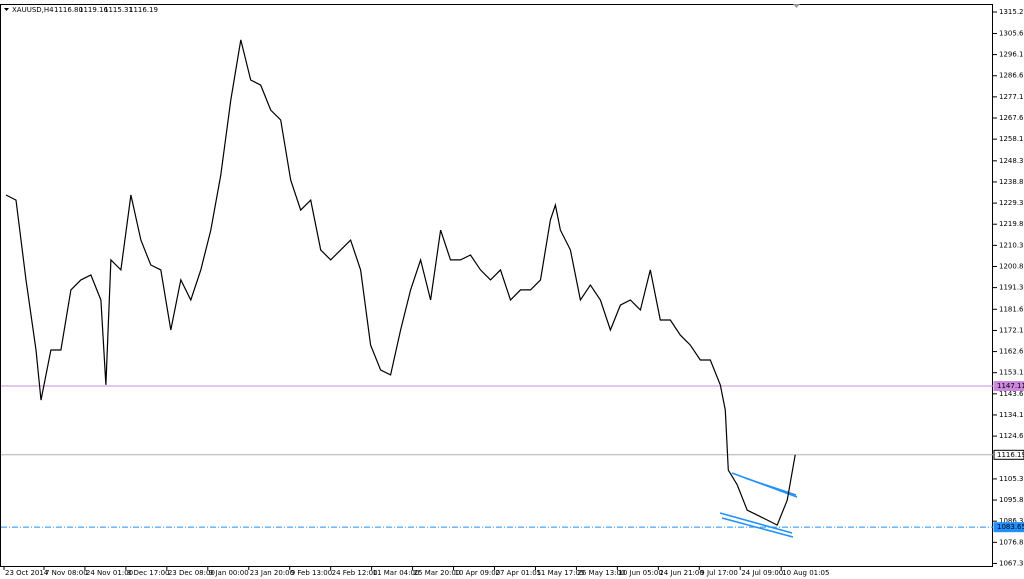 This screenshot has width=1024, height=579. What do you see at coordinates (1011, 182) in the screenshot?
I see `y-tick-label: 1238.85` at bounding box center [1011, 182].